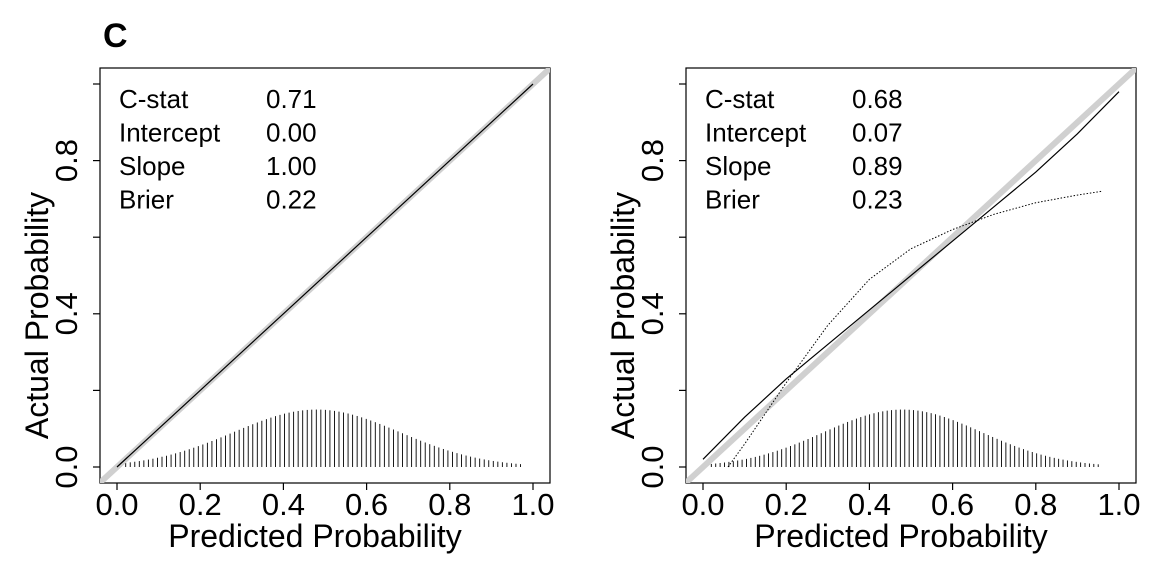 This screenshot has width=1170, height=585. Describe the element at coordinates (877, 200) in the screenshot. I see `stat-value: 0.23` at that location.